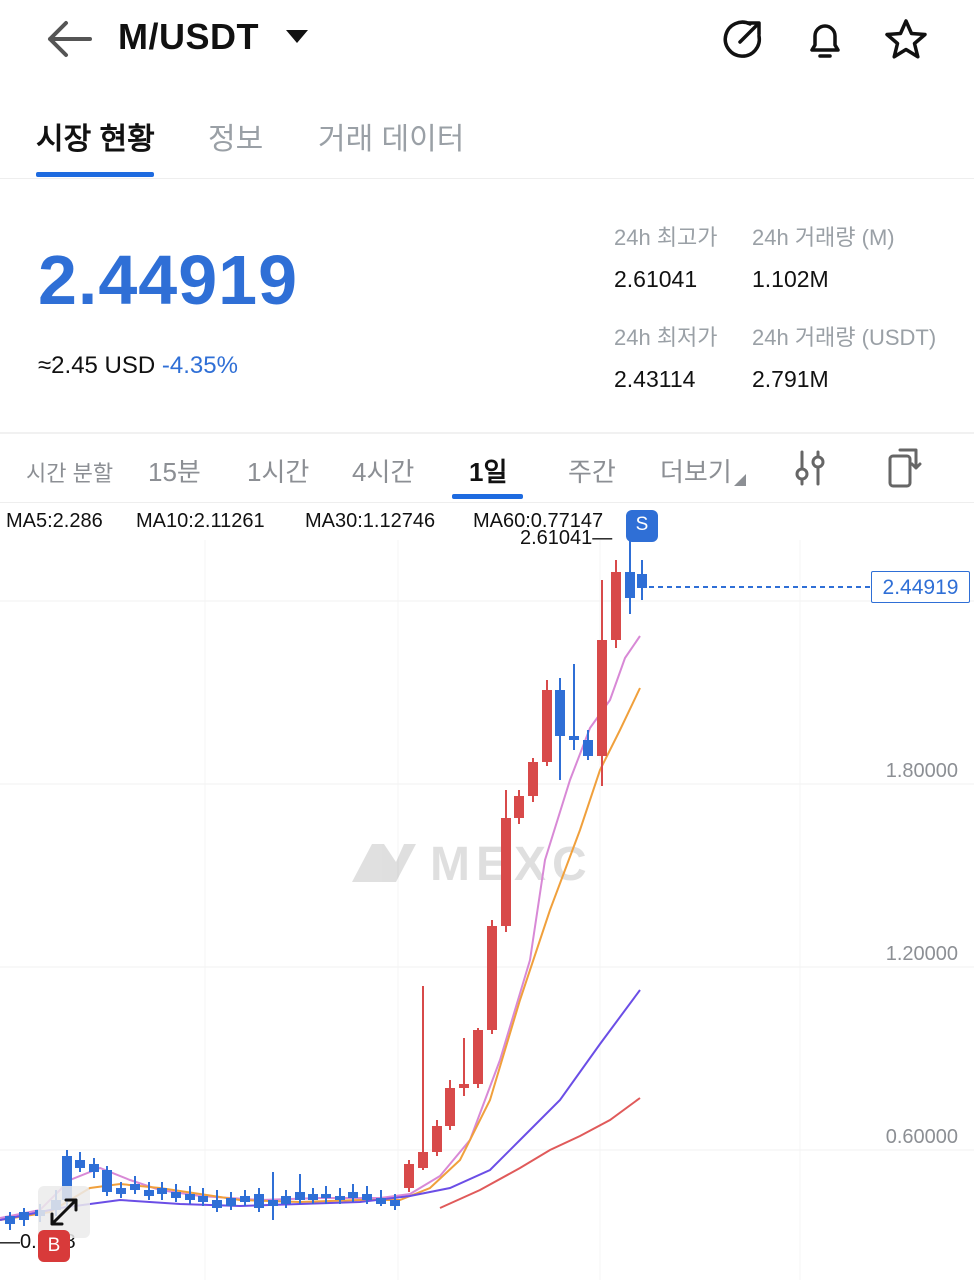 This screenshot has height=1280, width=974. I want to click on tab-market-overview: 시장 현황, so click(95, 139).